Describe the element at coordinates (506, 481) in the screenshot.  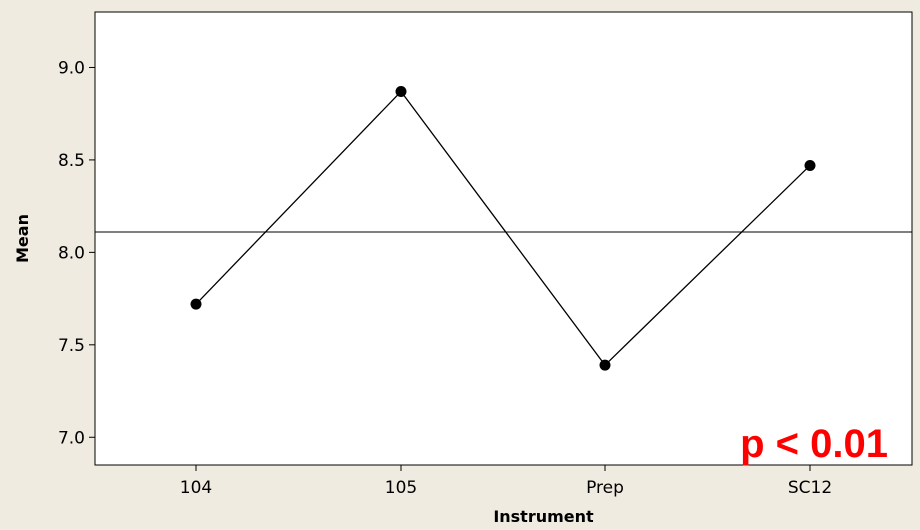
I see `x-axis: 104 105 Prep SC12` at that location.